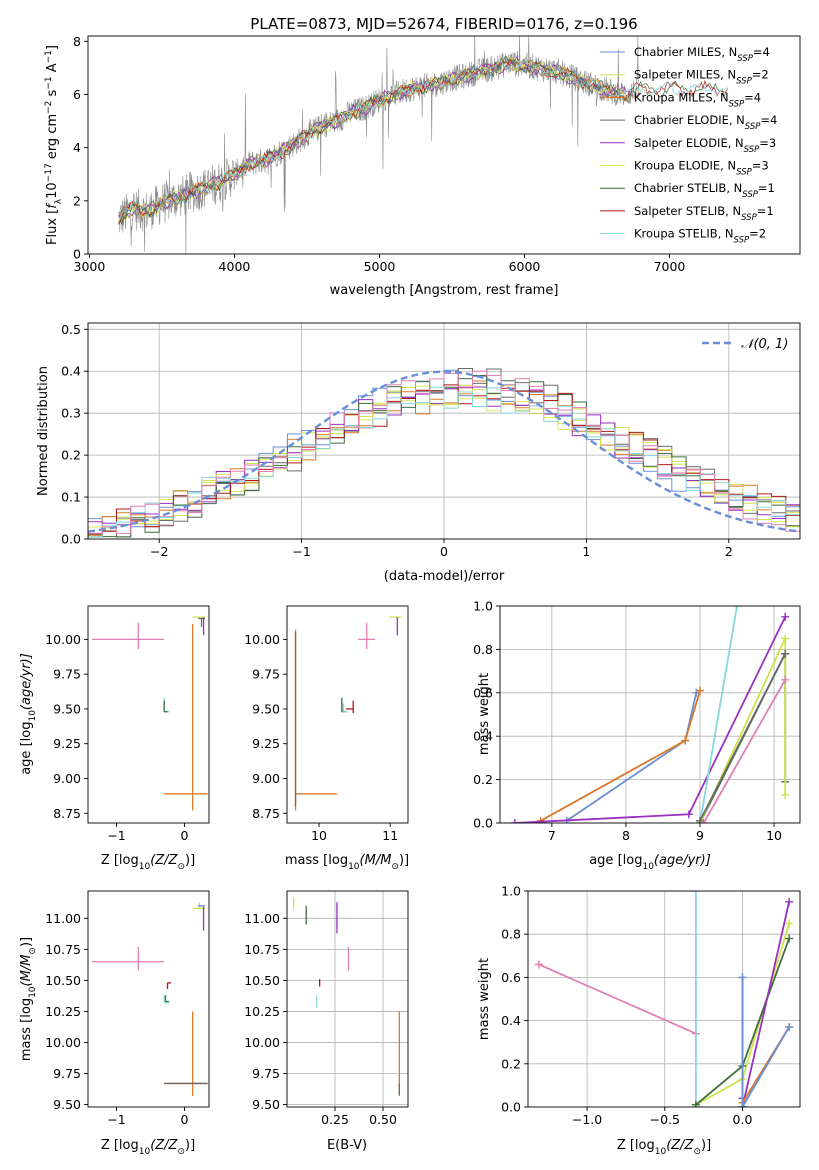 The height and width of the screenshot is (1170, 819). What do you see at coordinates (266, 1104) in the screenshot?
I see `mass_vs_ebv-ytick-label: 9.50` at bounding box center [266, 1104].